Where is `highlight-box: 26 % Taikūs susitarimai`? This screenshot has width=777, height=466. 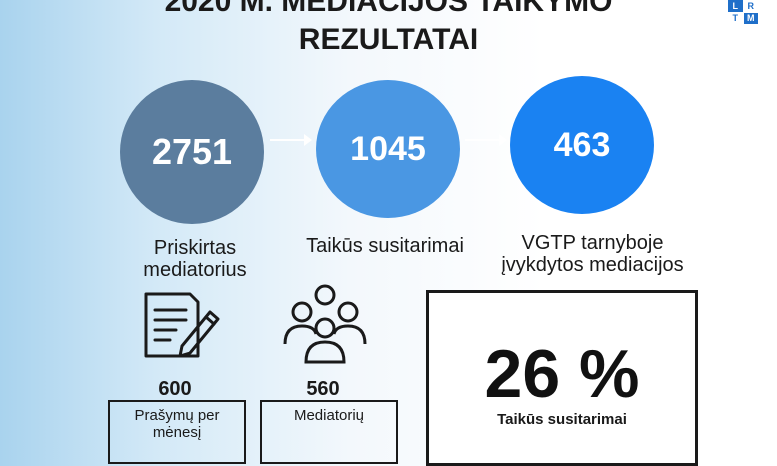
highlight-box: 26 % Taikūs susitarimai is located at coordinates (562, 378).